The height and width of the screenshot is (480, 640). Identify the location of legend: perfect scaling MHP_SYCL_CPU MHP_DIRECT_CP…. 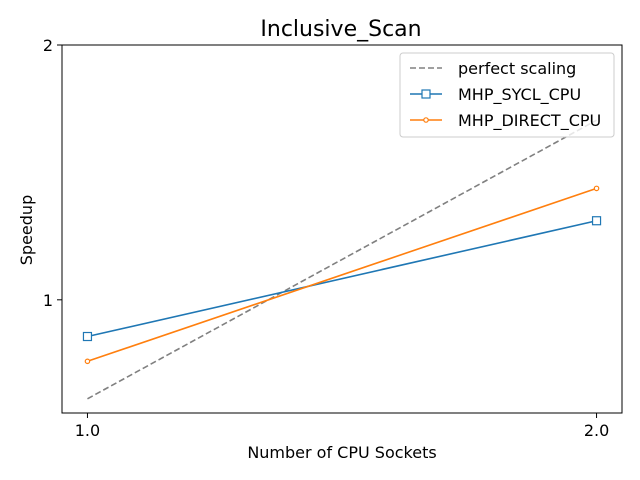
(507, 95).